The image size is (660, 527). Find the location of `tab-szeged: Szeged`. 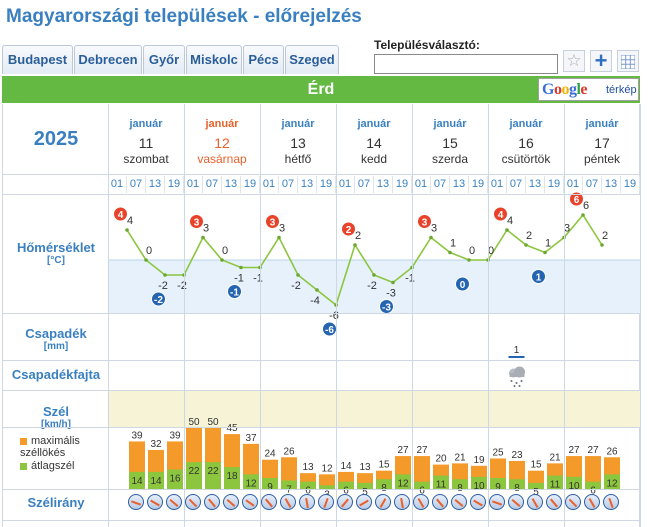

tab-szeged: Szeged is located at coordinates (312, 59).